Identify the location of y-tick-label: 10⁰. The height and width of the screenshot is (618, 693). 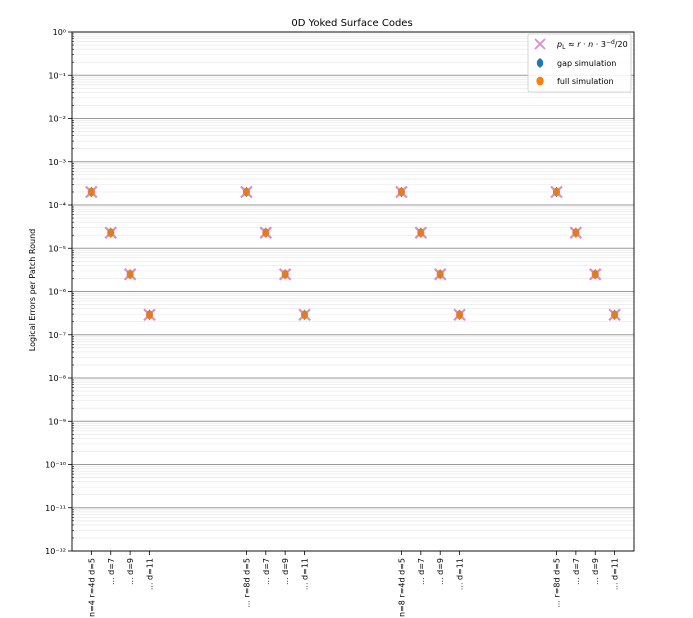
(59, 32).